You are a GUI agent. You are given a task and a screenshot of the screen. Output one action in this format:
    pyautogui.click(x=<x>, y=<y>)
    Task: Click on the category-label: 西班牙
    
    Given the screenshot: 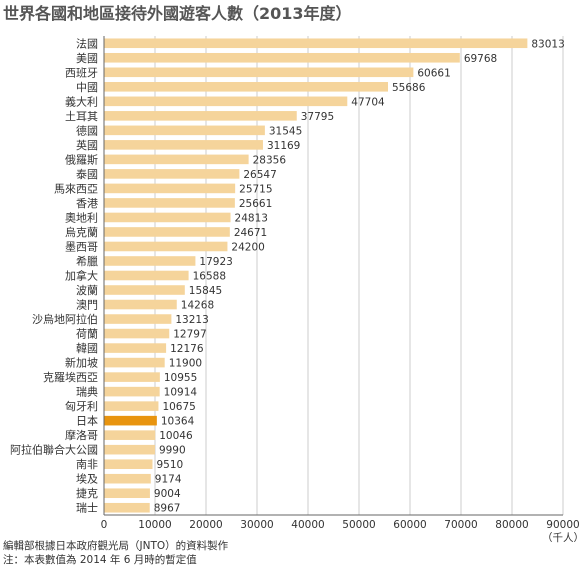 What is the action you would take?
    pyautogui.click(x=81, y=72)
    